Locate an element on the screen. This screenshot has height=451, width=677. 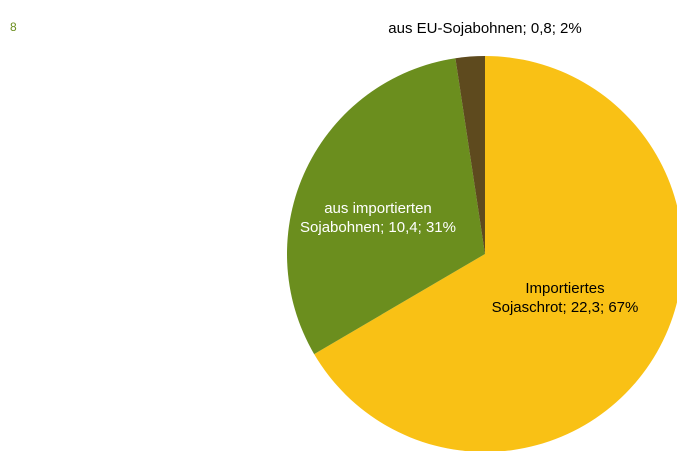
data-label: aus EU-Sojabohnen; 0,8; 2% is located at coordinates (485, 28).